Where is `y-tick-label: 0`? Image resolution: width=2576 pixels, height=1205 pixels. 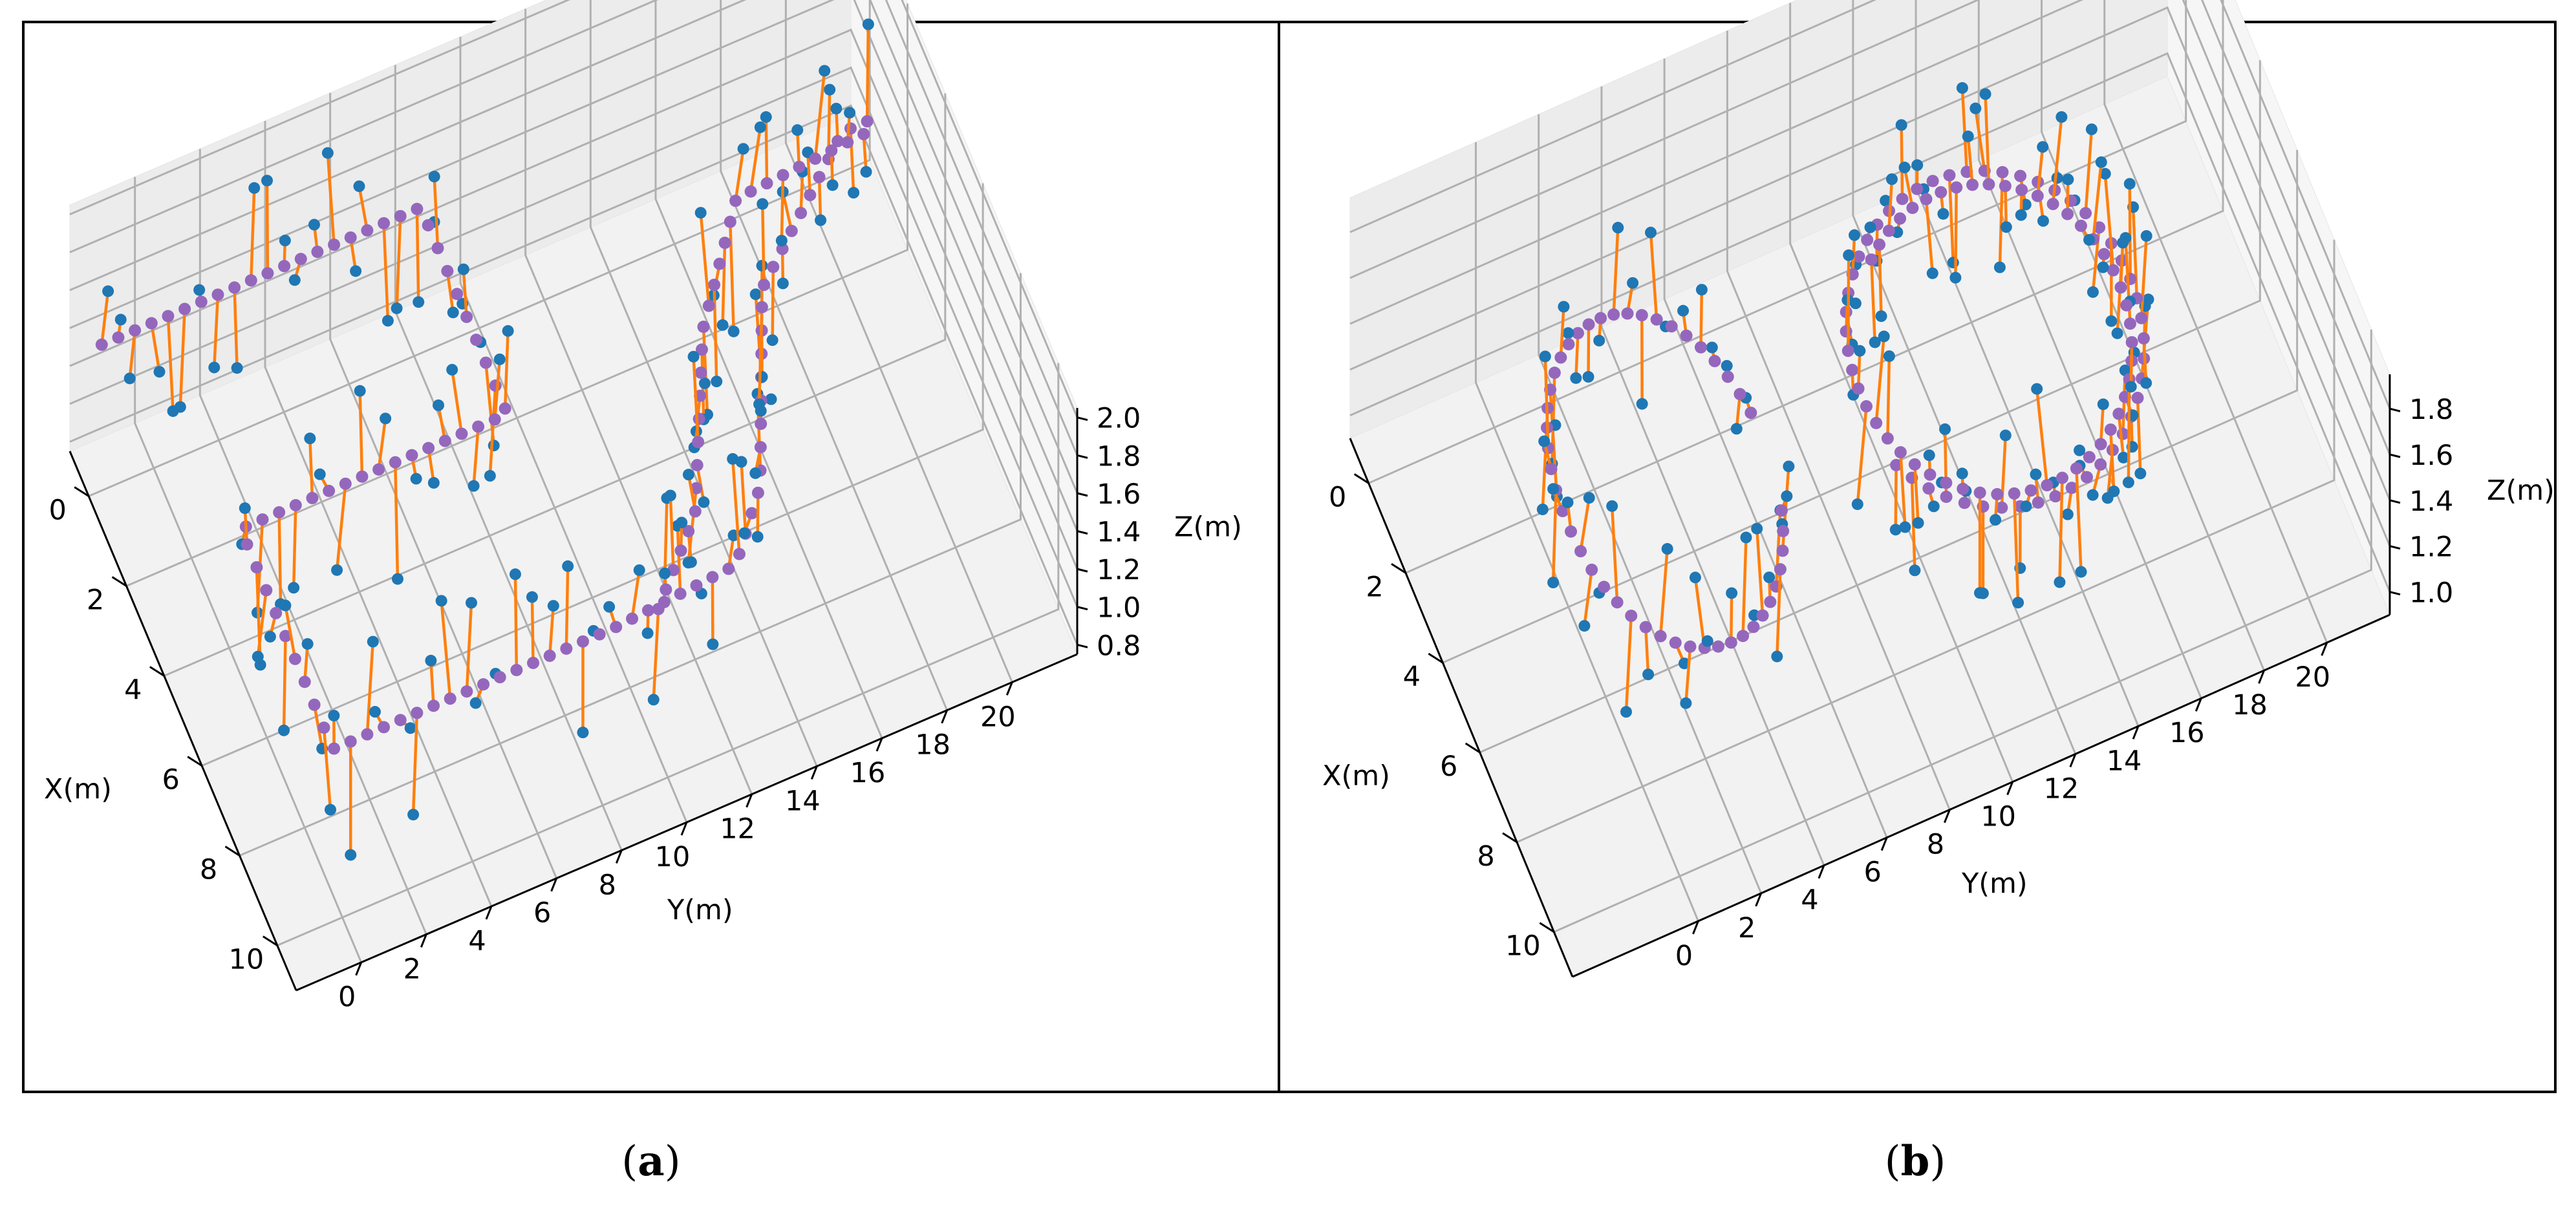 y-tick-label: 0 is located at coordinates (1684, 956).